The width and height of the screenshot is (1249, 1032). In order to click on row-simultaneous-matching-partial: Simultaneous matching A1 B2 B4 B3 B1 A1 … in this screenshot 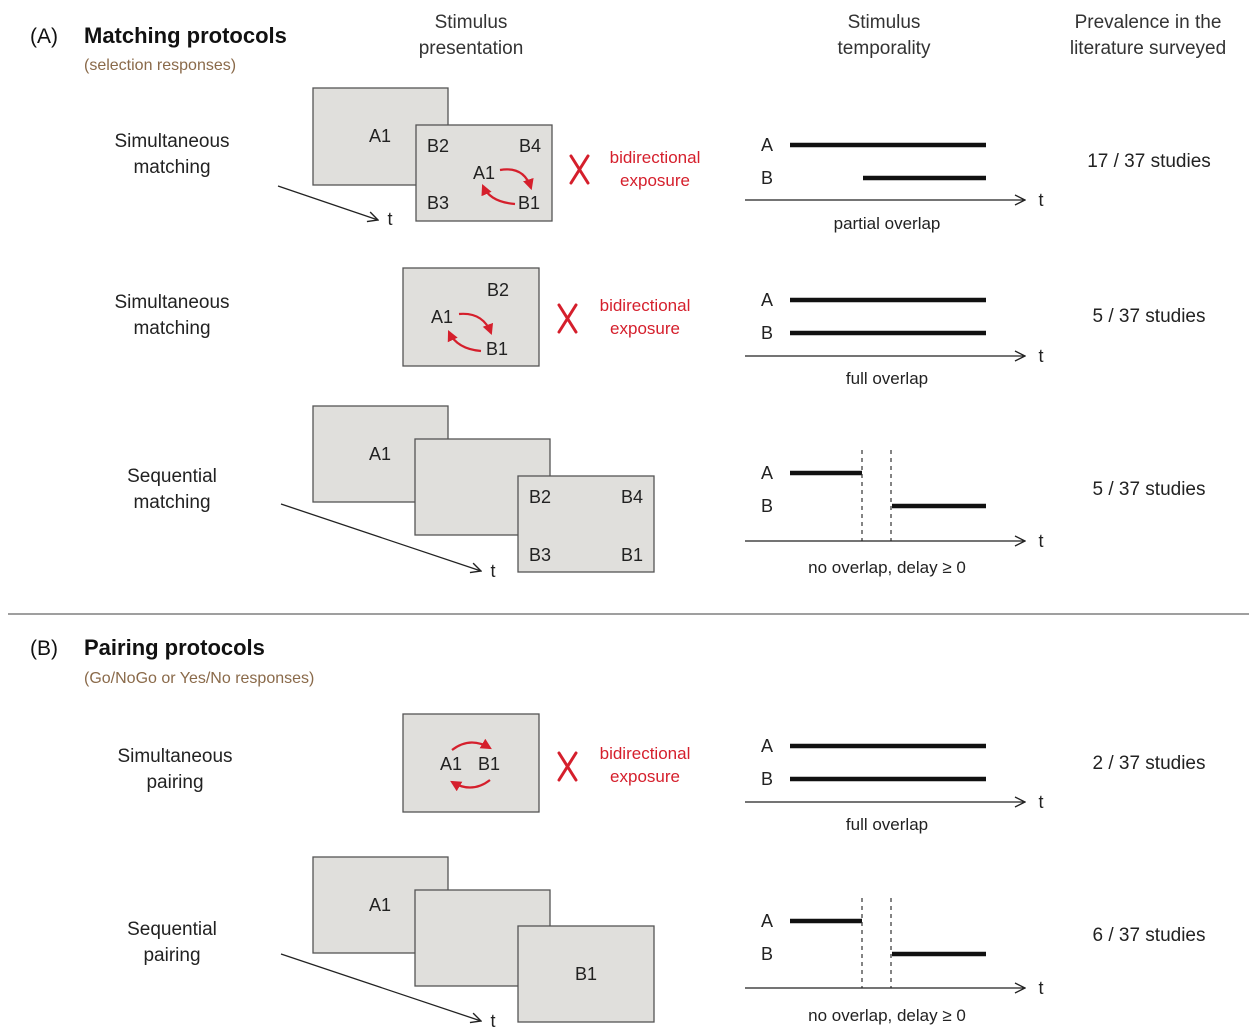, I will do `click(662, 160)`.